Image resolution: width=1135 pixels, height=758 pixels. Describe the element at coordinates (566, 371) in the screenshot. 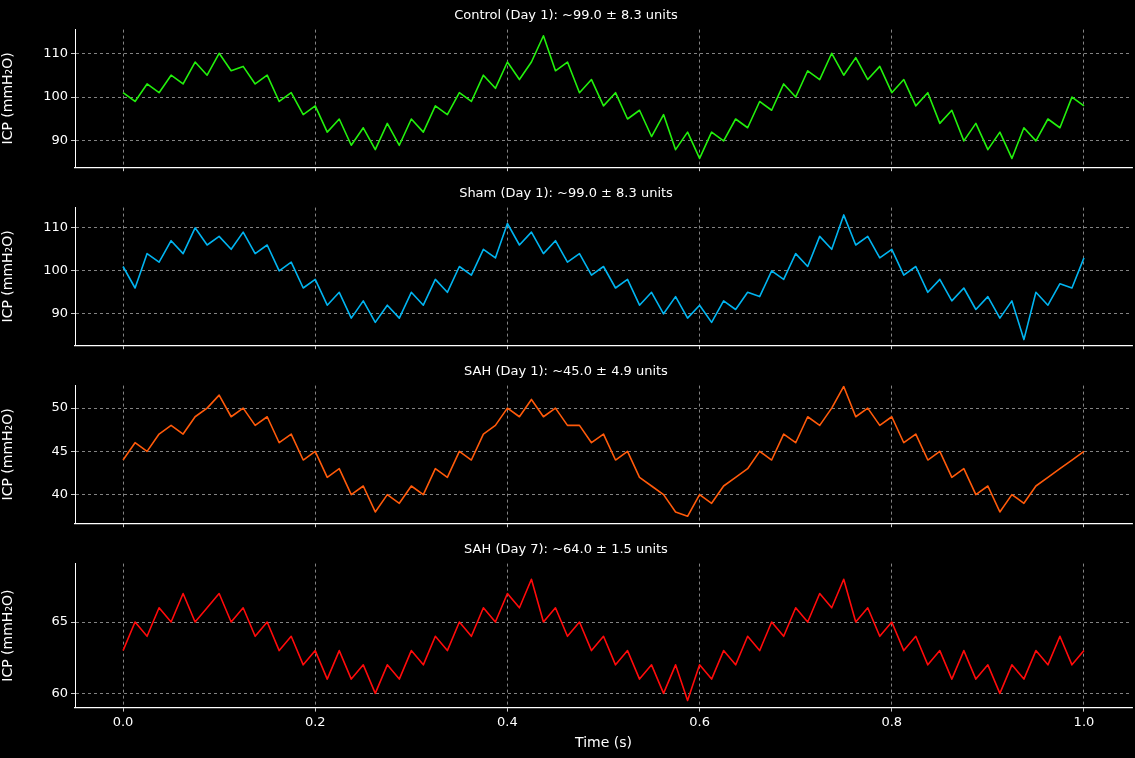

I see `chart-title: SAH (Day 1): ~45.0 ± 4.9 units` at that location.